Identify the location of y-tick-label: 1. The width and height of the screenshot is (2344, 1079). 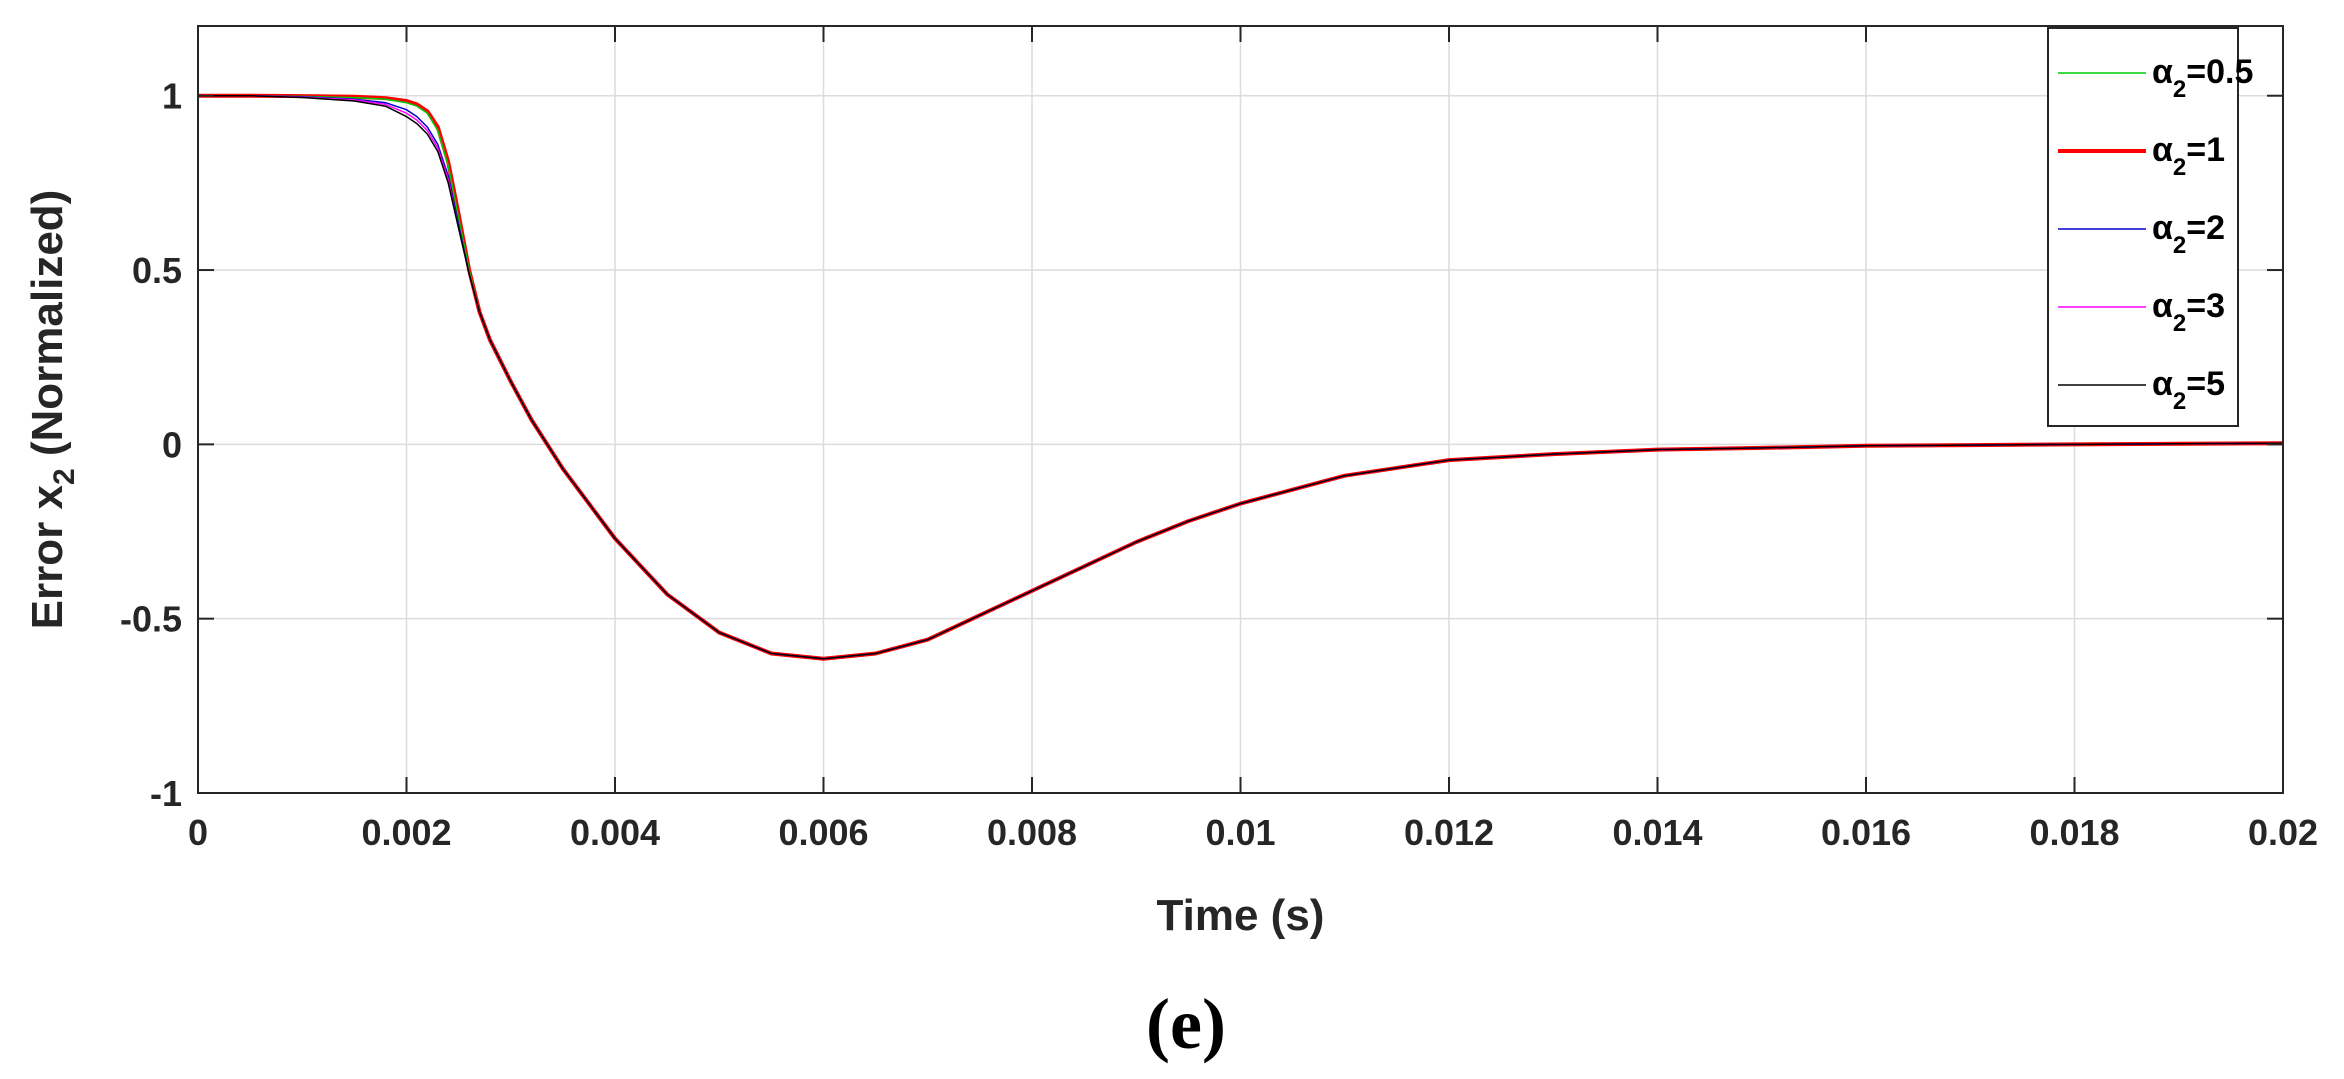
(172, 96).